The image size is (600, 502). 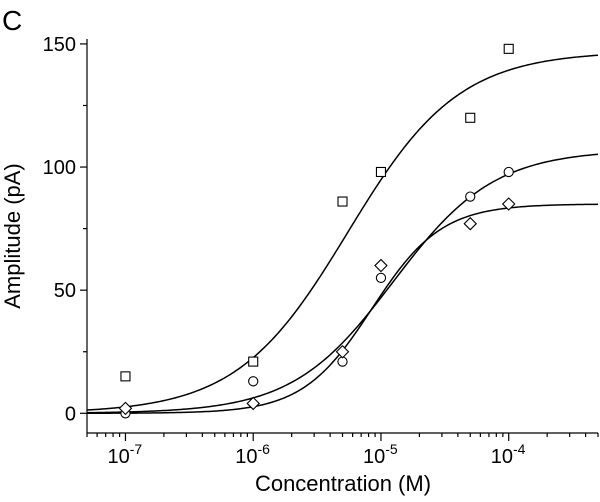 What do you see at coordinates (59, 45) in the screenshot?
I see `y-tick-label: 150` at bounding box center [59, 45].